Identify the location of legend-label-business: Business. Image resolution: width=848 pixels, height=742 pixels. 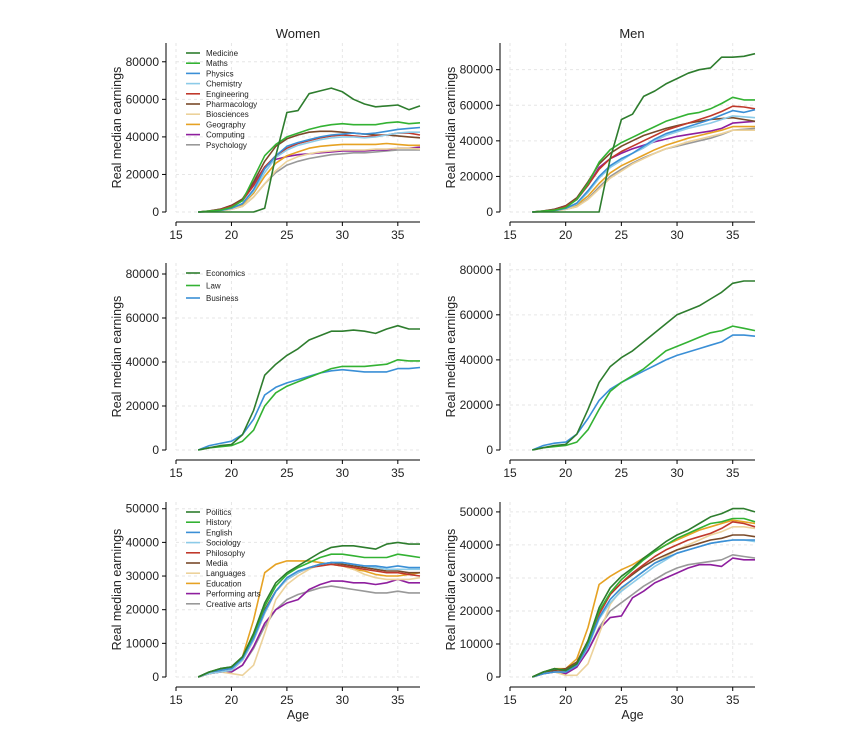
(222, 298).